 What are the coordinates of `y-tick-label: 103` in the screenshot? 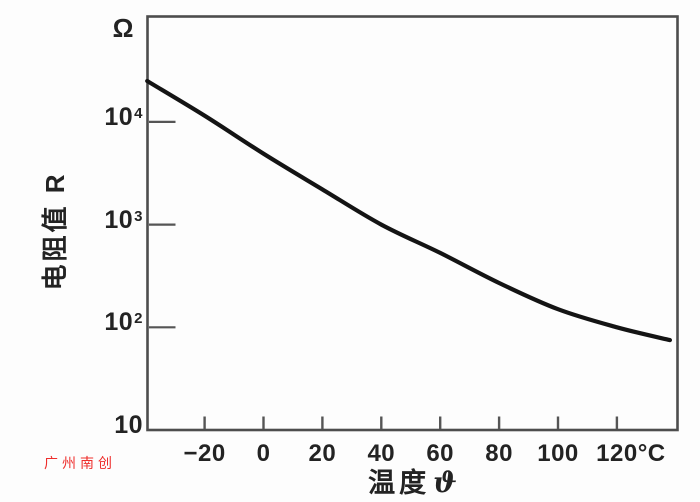 It's located at (99, 219).